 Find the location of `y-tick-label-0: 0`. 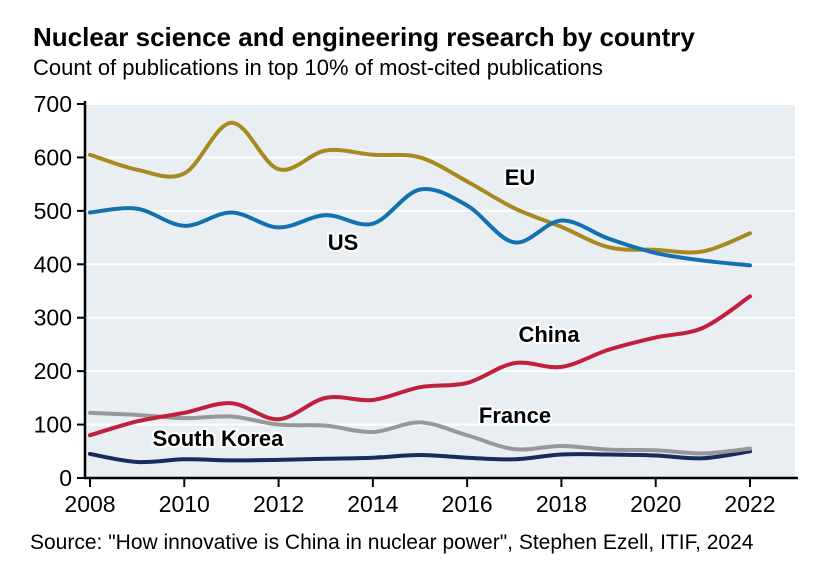

y-tick-label-0: 0 is located at coordinates (65, 478).